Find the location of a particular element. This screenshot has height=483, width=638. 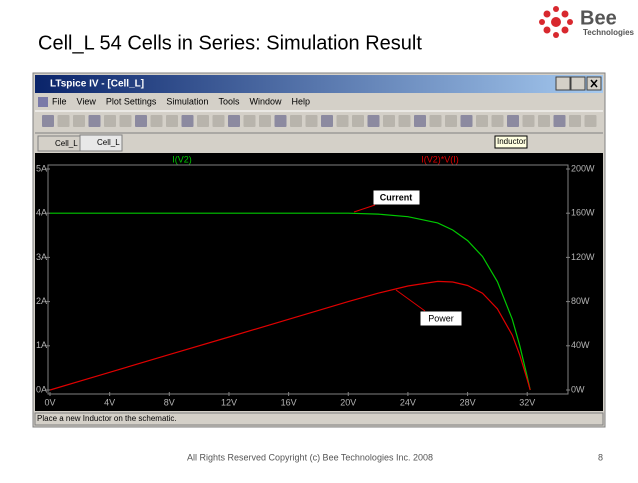

status-text: Place a new Inductor on the schematic. is located at coordinates (107, 418).